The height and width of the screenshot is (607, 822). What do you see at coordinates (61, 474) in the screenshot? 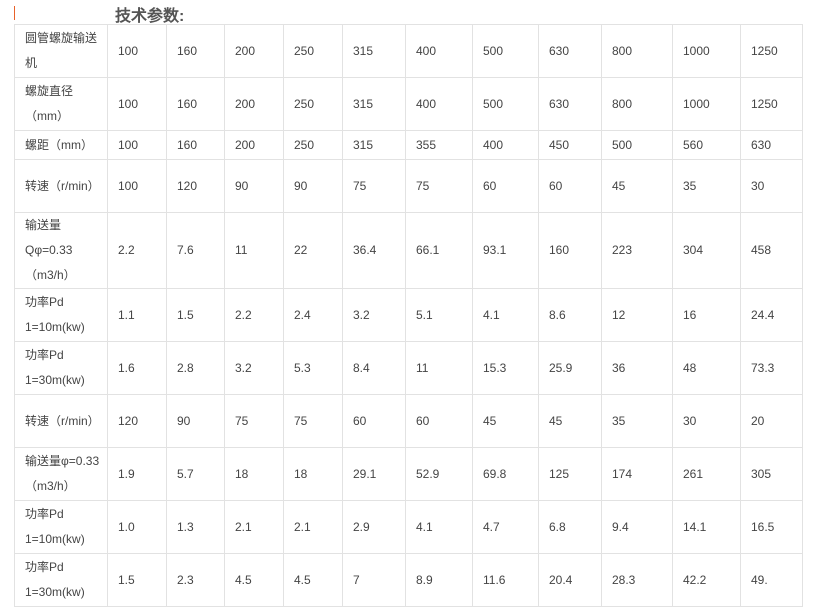
I see `row-label: 输送量φ=0.33（m3/h）` at bounding box center [61, 474].